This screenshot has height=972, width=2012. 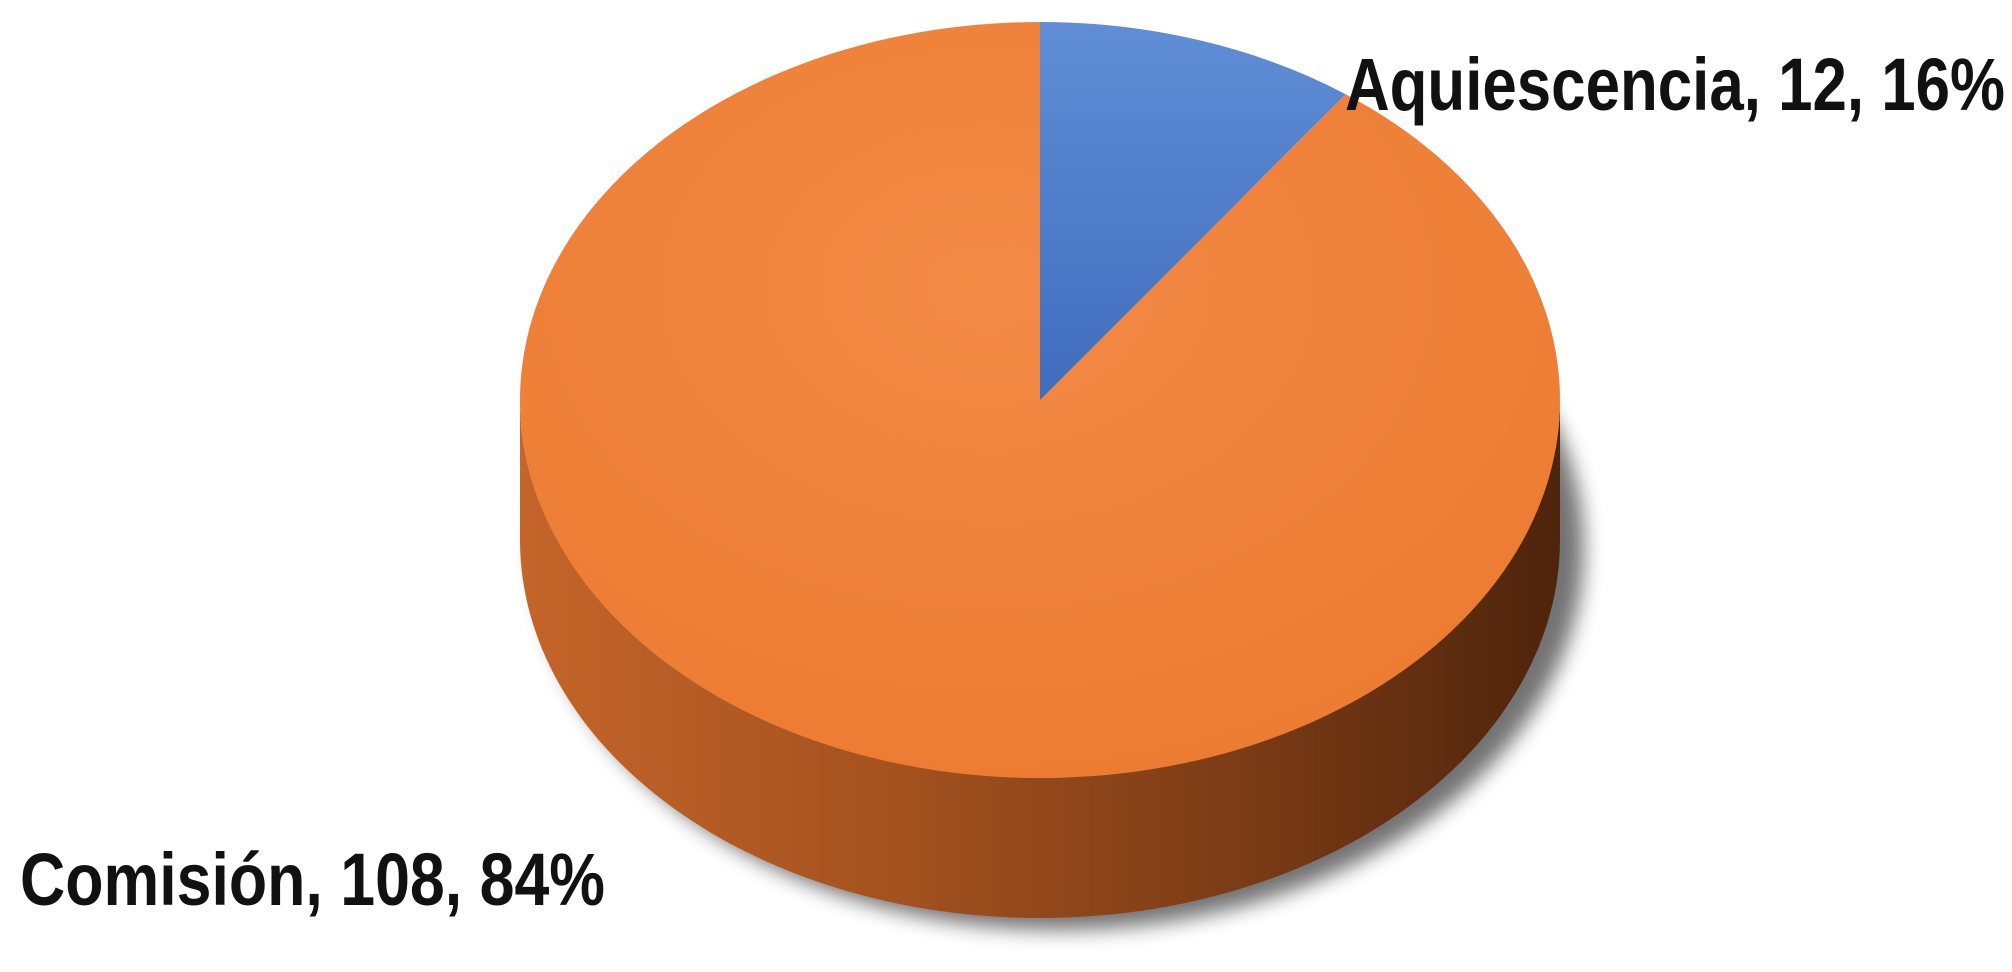 I want to click on data-label-comision: Comisión, 108, 84%, so click(x=312, y=879).